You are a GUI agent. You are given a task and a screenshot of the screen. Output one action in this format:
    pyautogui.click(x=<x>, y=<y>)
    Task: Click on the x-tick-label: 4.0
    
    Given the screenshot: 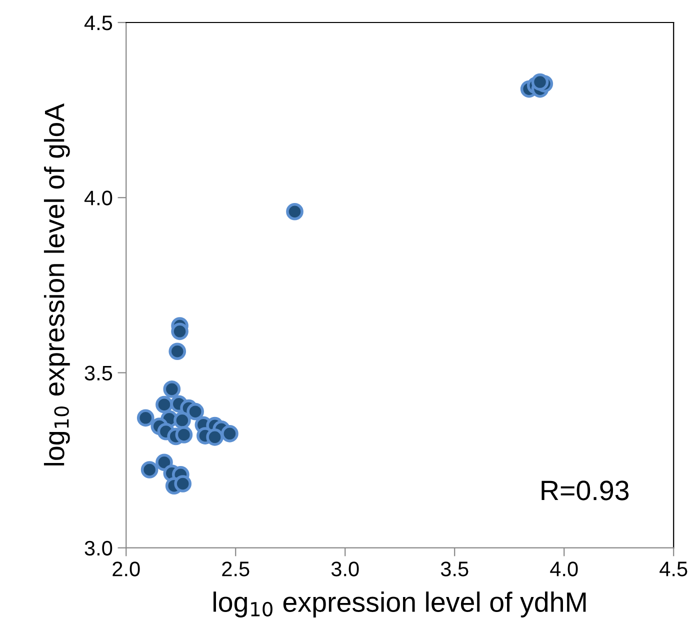 What is the action you would take?
    pyautogui.click(x=564, y=569)
    